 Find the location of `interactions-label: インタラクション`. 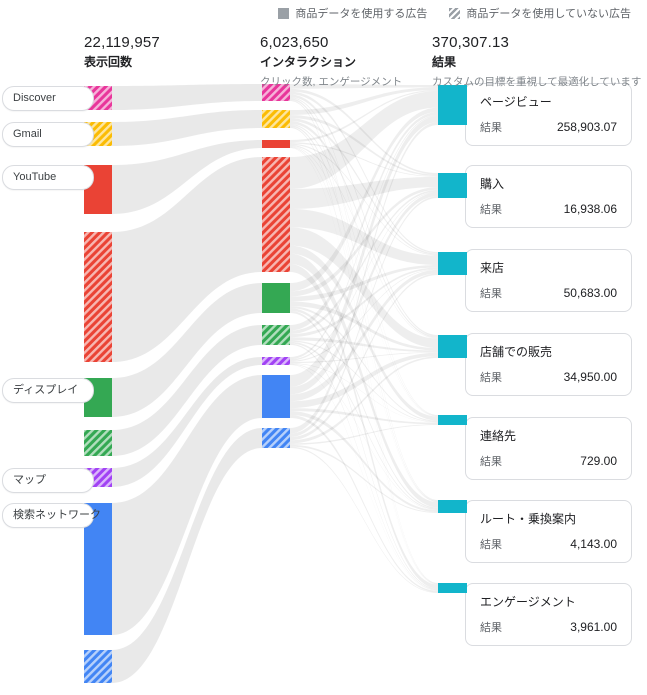

interactions-label: インタラクション is located at coordinates (308, 62).